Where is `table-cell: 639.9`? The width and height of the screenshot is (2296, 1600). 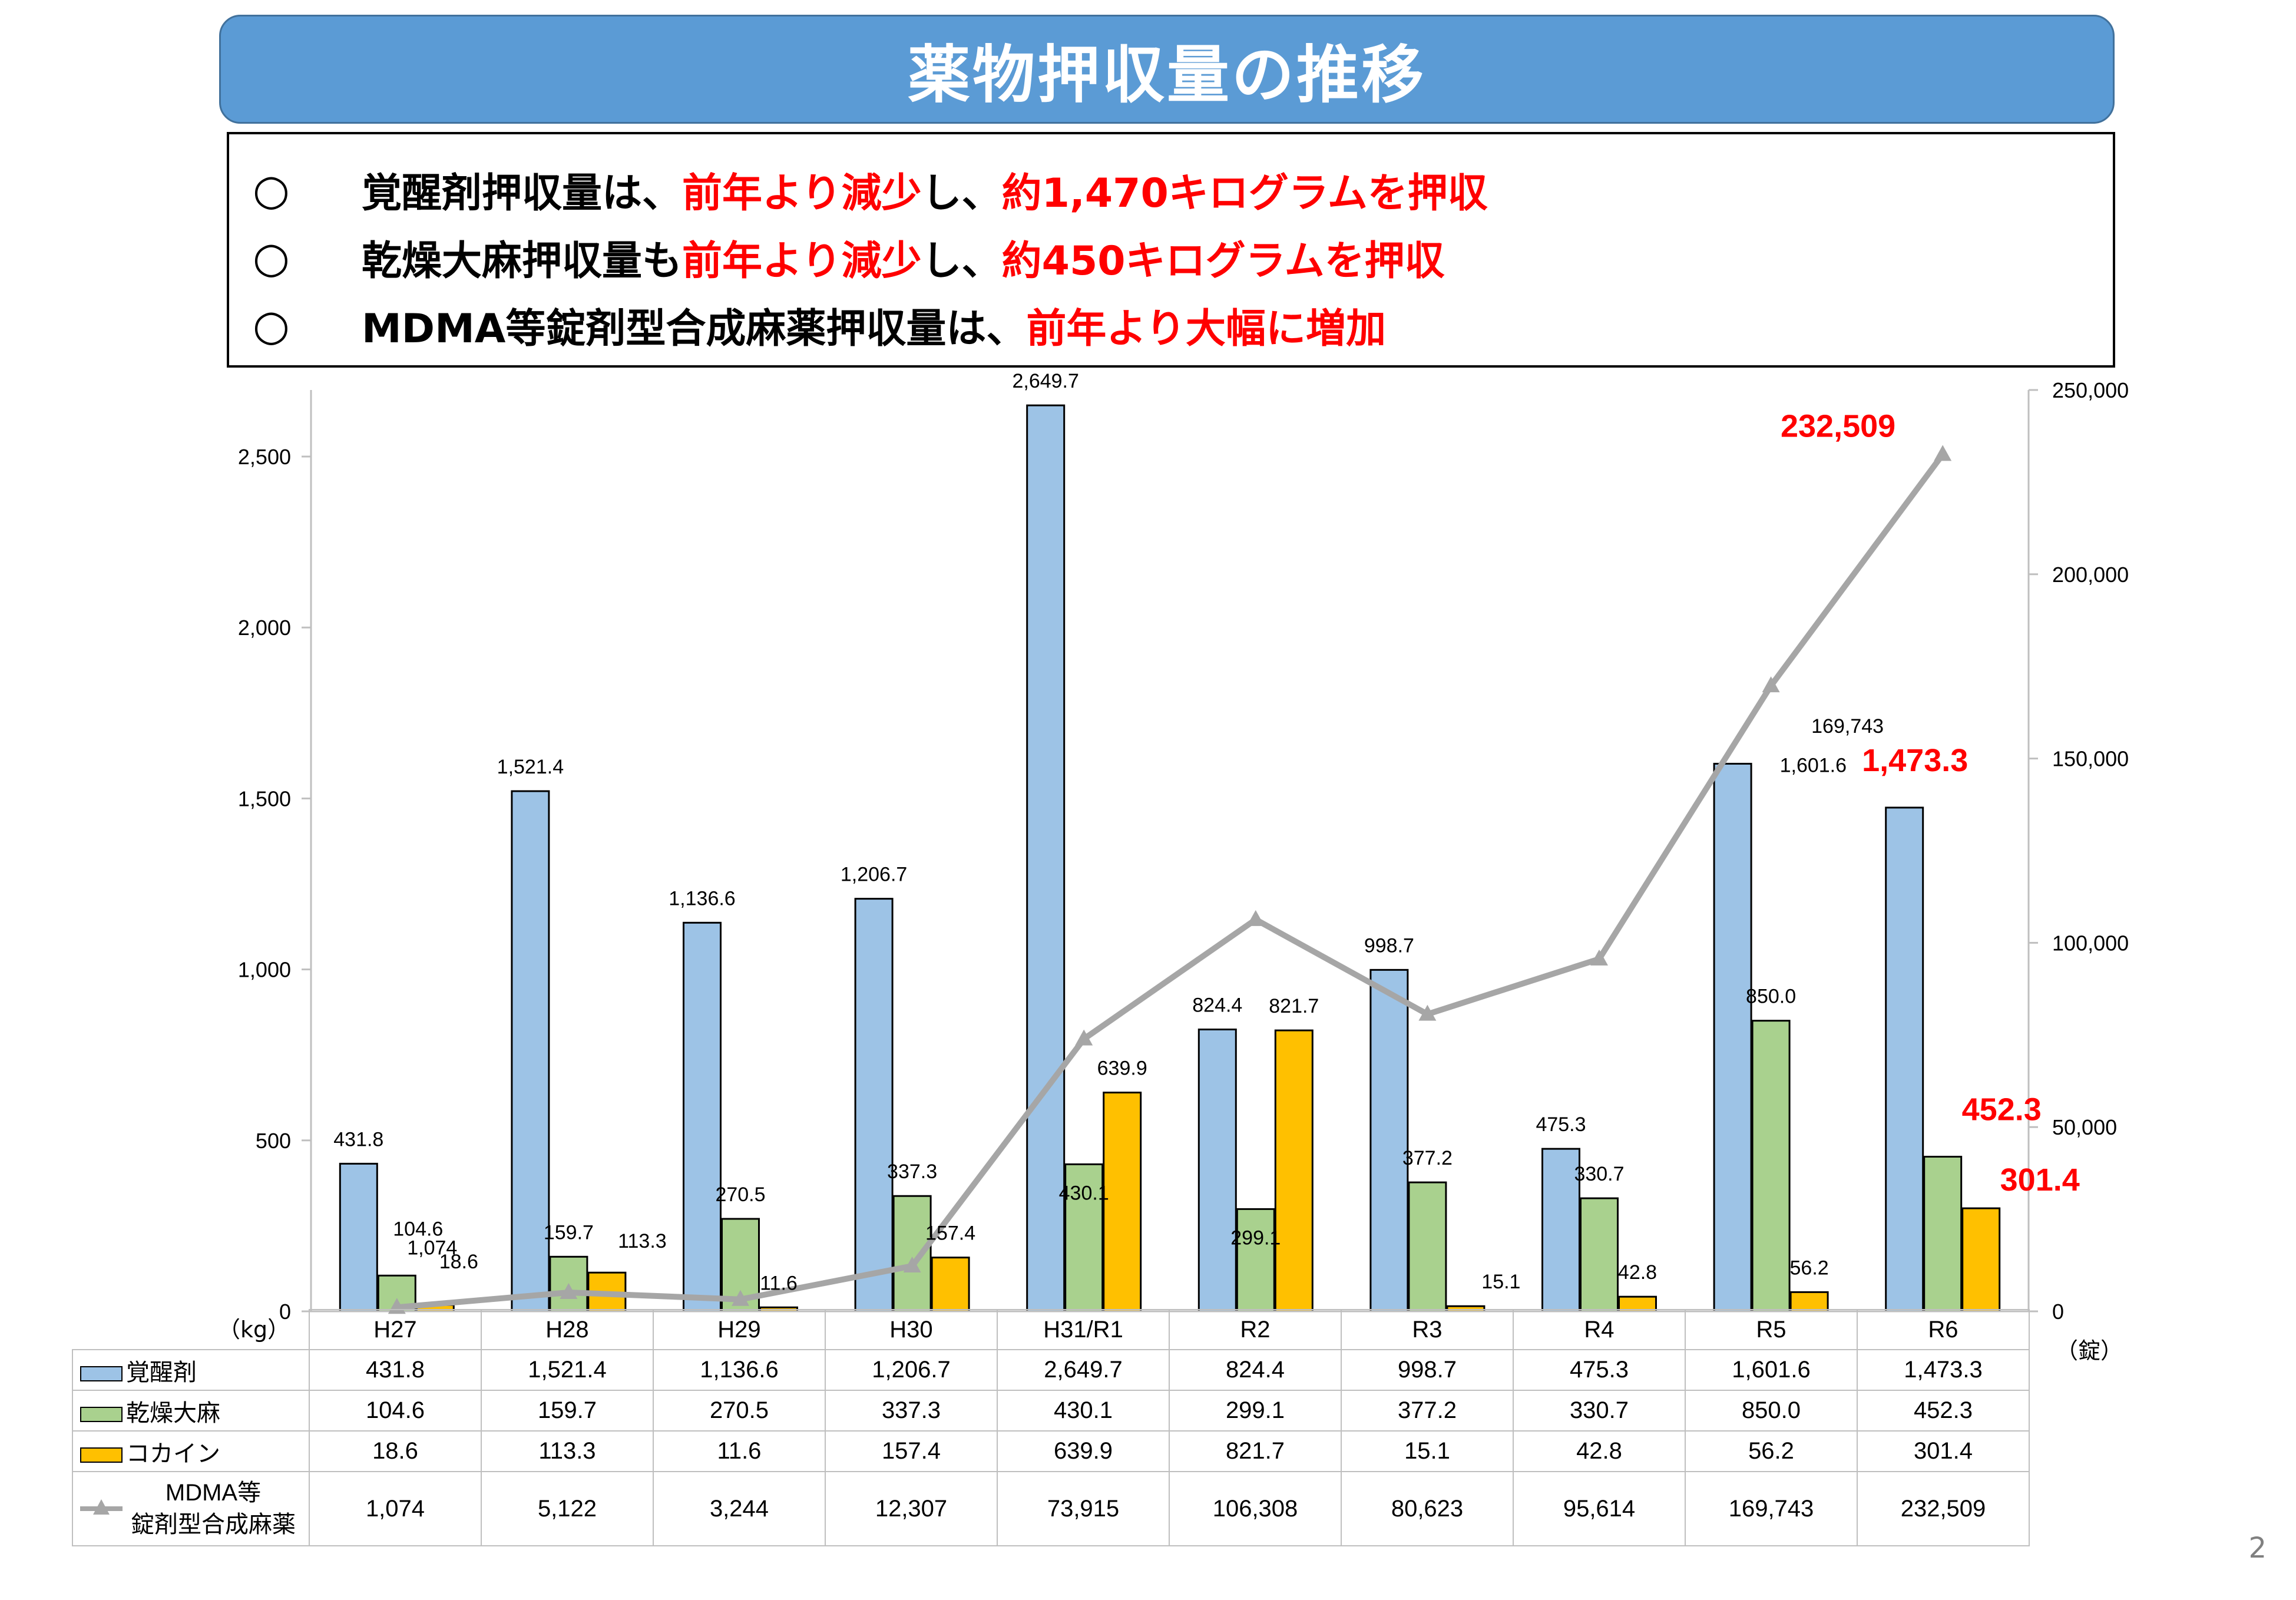
table-cell: 639.9 is located at coordinates (1083, 1451).